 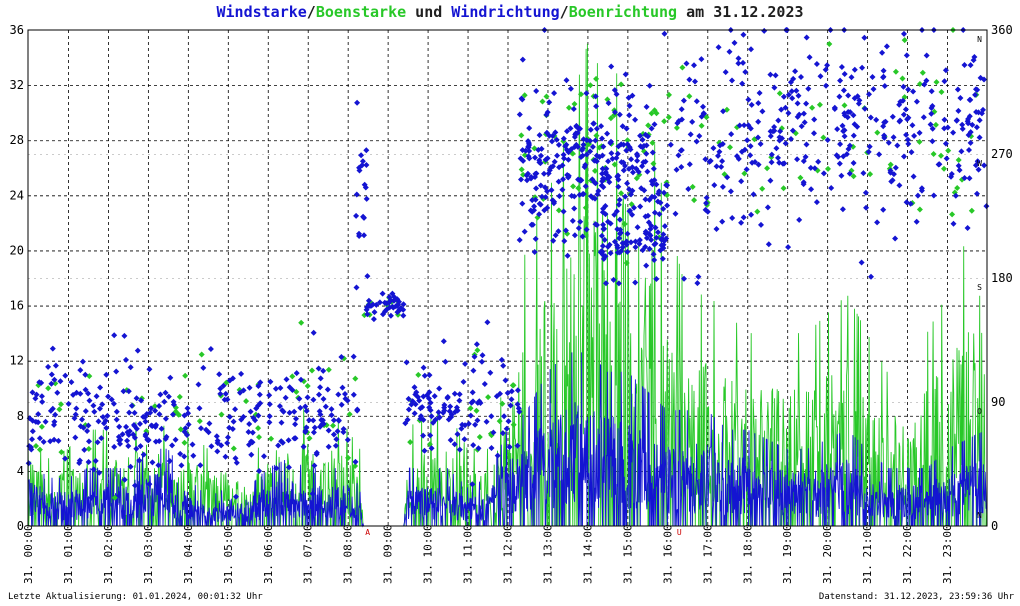 What do you see at coordinates (188, 554) in the screenshot?
I see `x-tick-label: 31. 04:00` at bounding box center [188, 554].